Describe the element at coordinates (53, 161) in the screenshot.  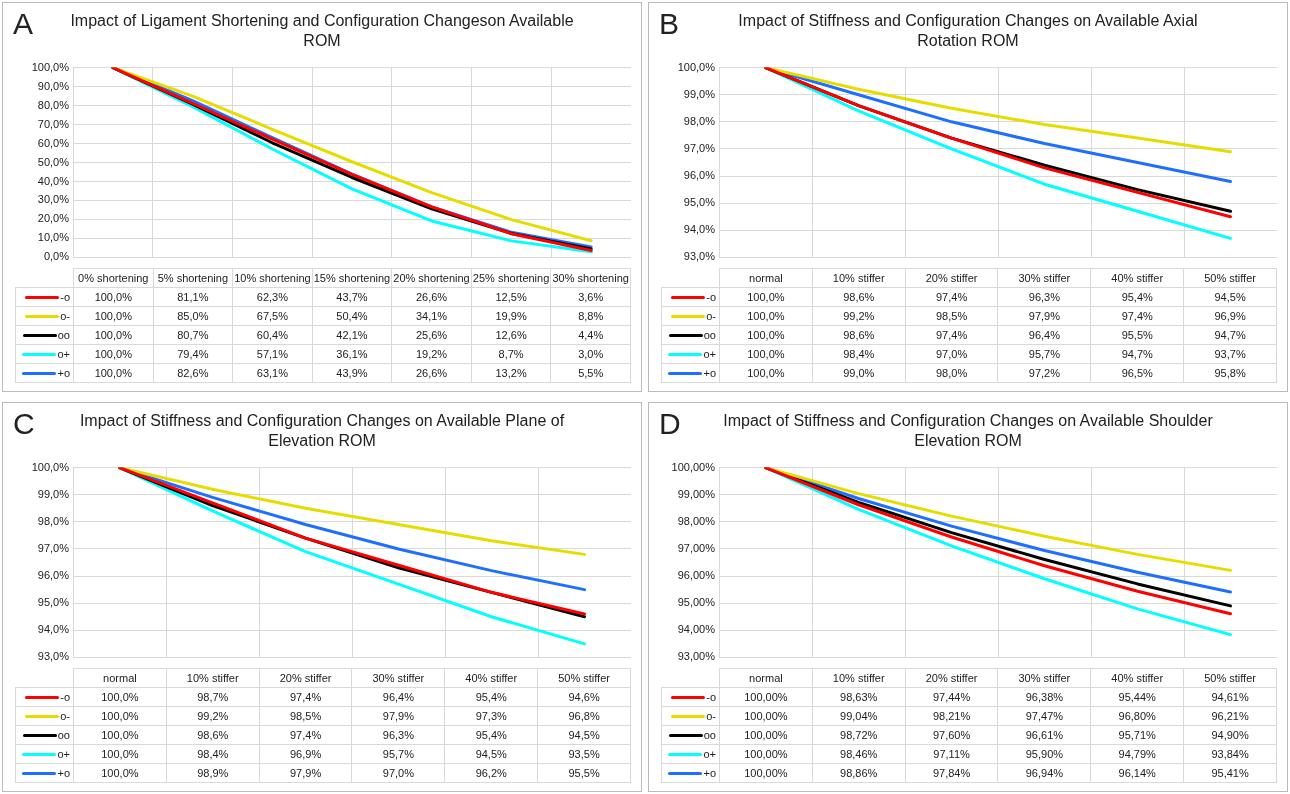
I see `y-tick-label: 50,0%` at that location.